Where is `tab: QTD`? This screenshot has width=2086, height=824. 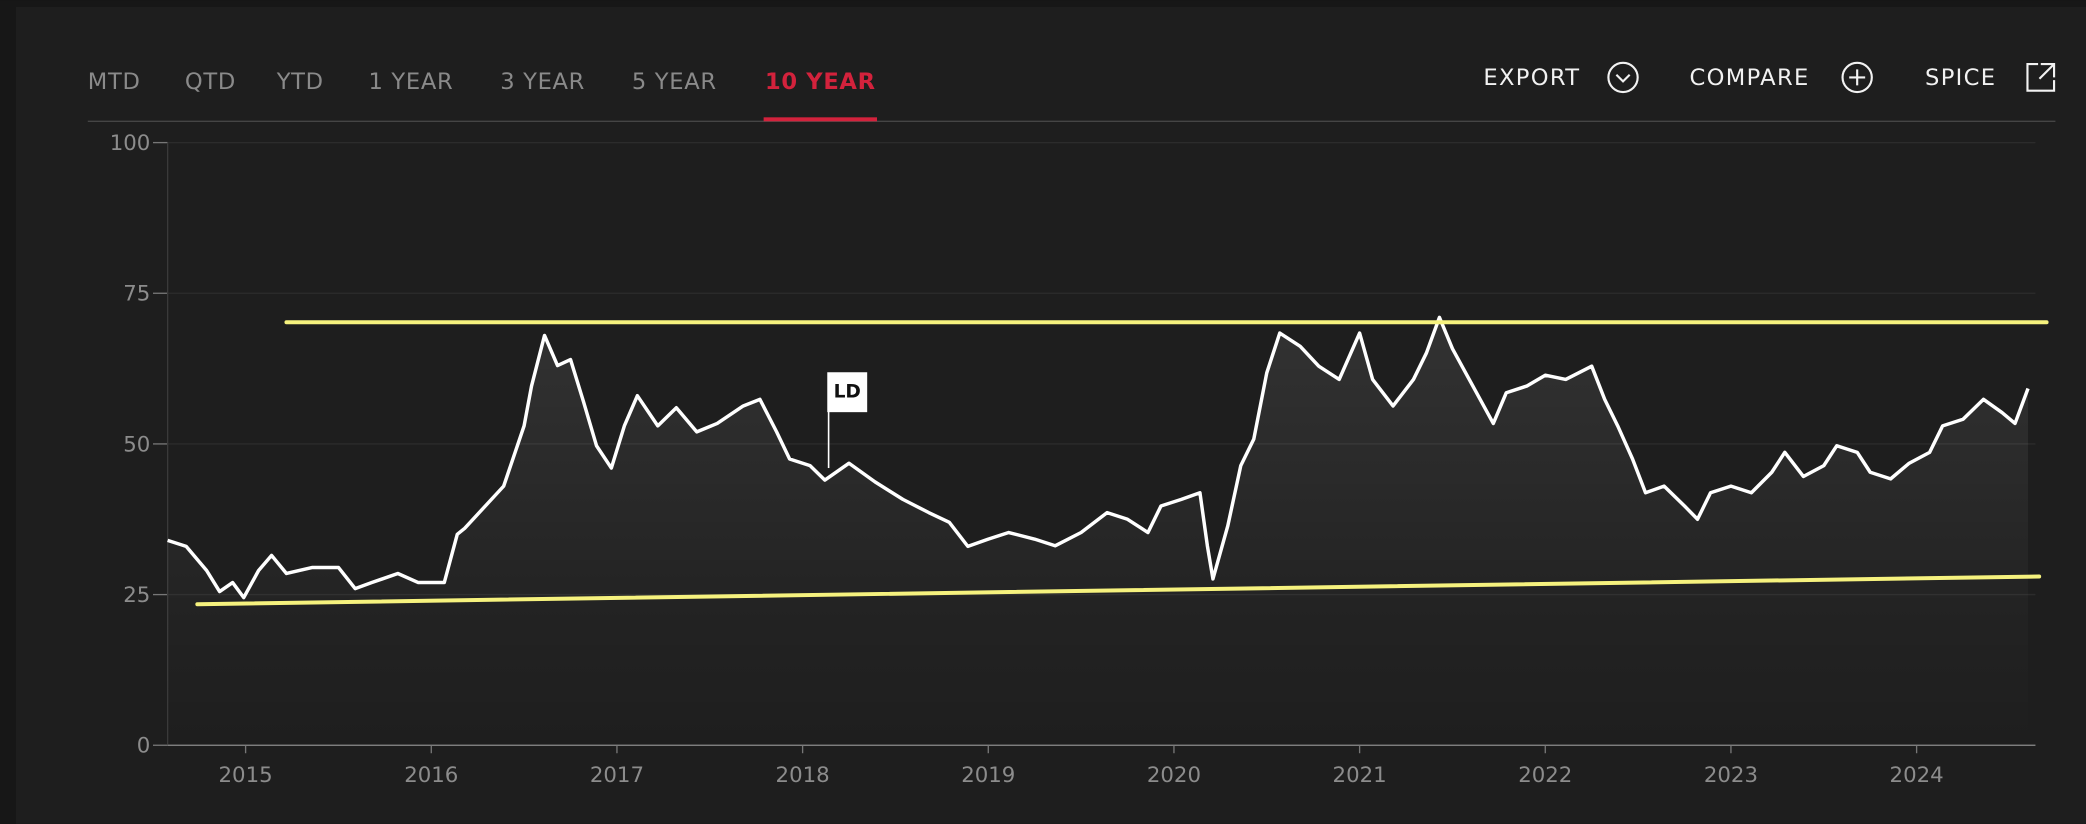
tab: QTD is located at coordinates (210, 82).